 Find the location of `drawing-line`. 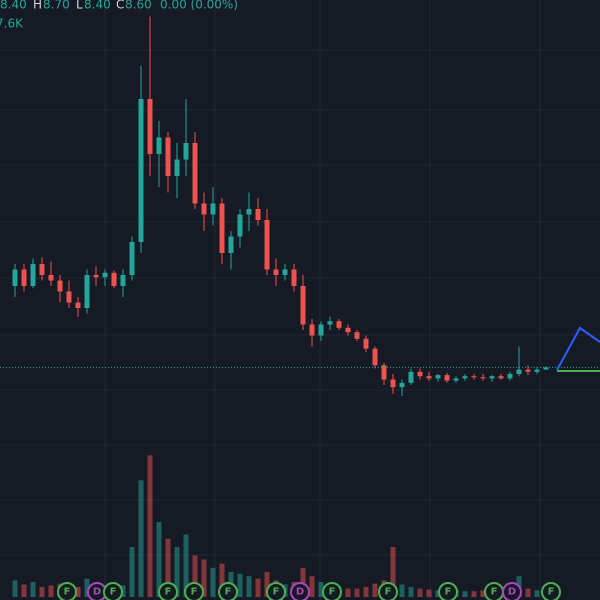

drawing-line is located at coordinates (578, 348).